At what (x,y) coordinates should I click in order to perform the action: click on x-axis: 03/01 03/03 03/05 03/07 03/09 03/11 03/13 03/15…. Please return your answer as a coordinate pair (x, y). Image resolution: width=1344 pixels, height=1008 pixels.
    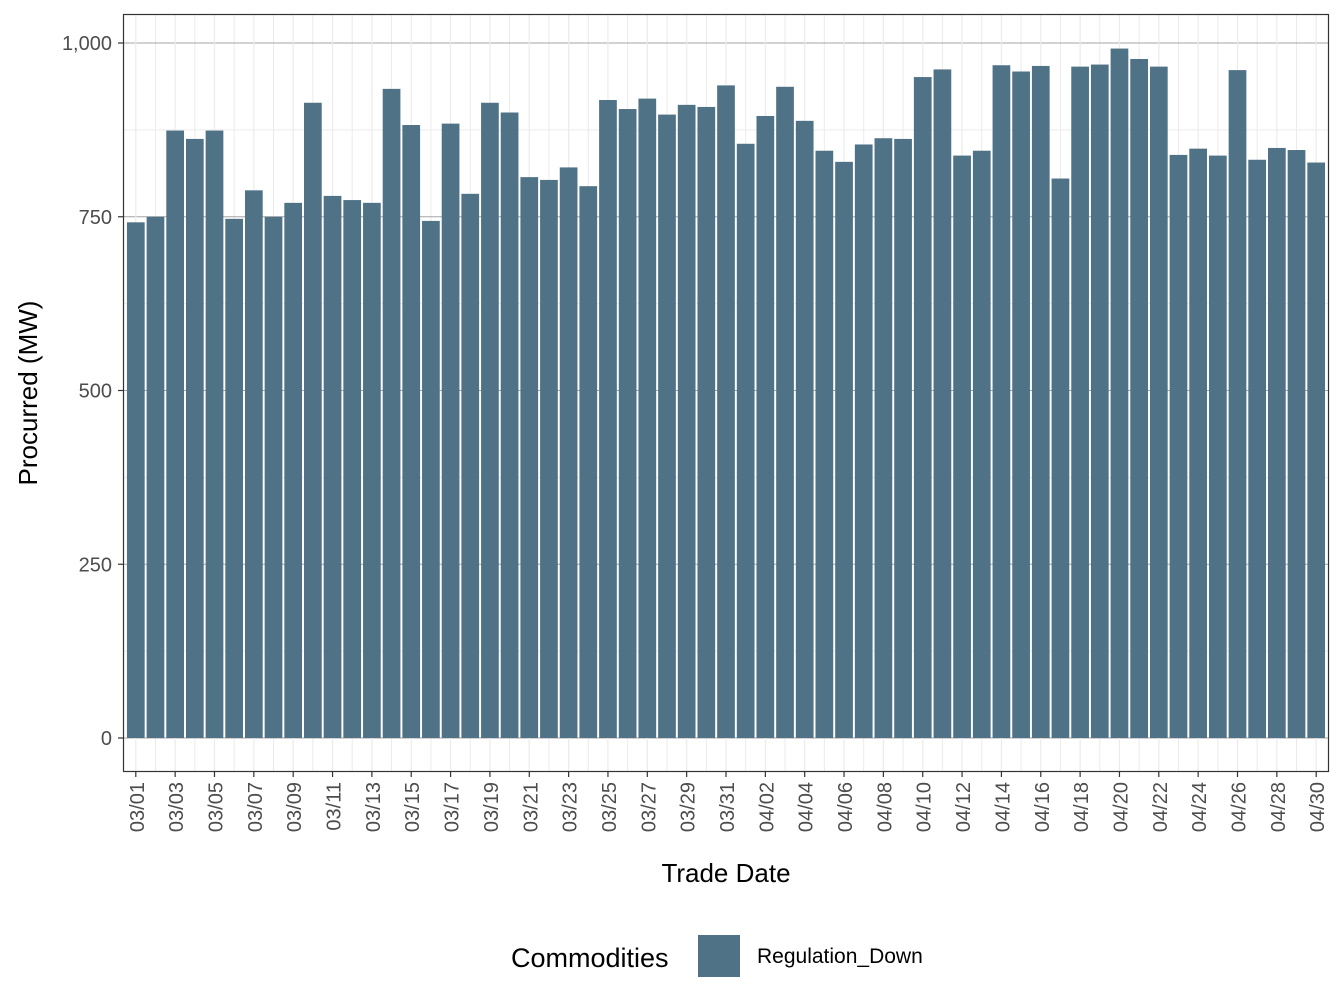
    Looking at the image, I should click on (728, 801).